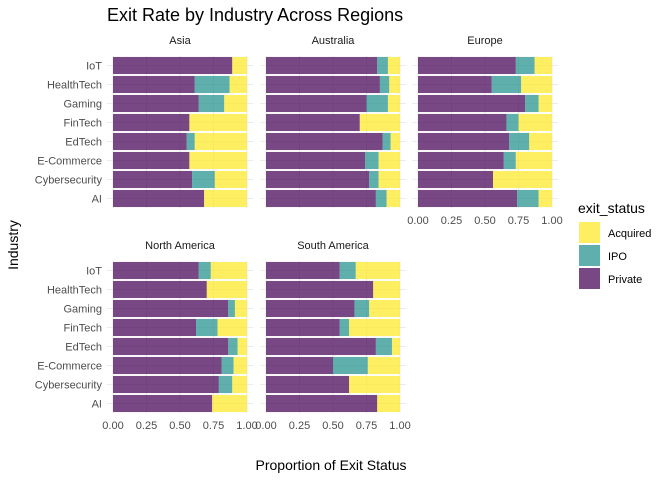  What do you see at coordinates (74, 291) in the screenshot?
I see `y-tick-label: HealthTech` at bounding box center [74, 291].